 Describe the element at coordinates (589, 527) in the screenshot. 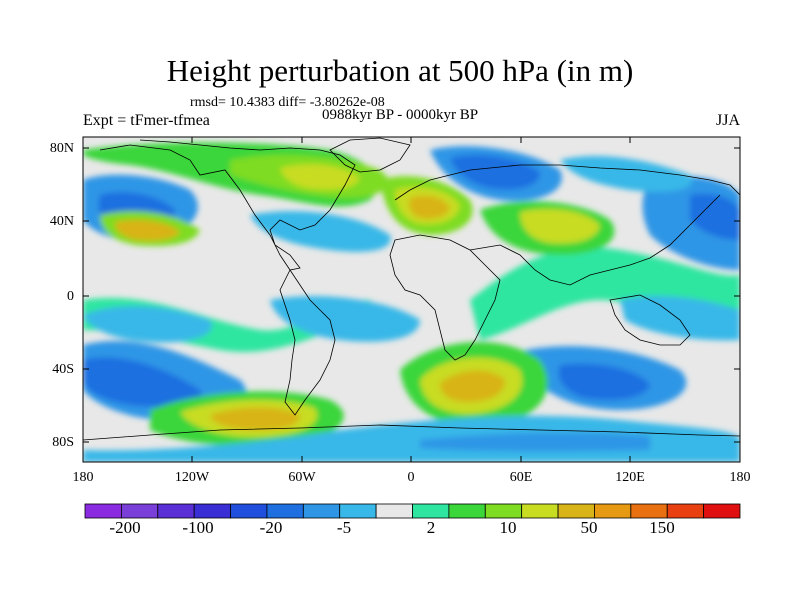

I see `colorbar-label: 50` at that location.